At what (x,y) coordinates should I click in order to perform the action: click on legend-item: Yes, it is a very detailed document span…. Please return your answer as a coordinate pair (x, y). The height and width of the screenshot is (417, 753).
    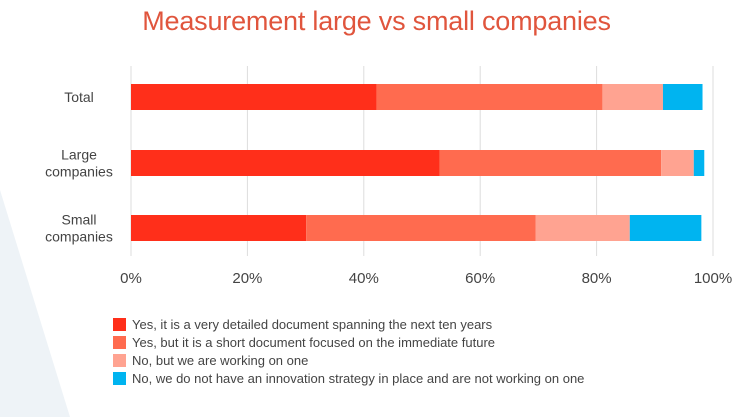
    Looking at the image, I should click on (348, 324).